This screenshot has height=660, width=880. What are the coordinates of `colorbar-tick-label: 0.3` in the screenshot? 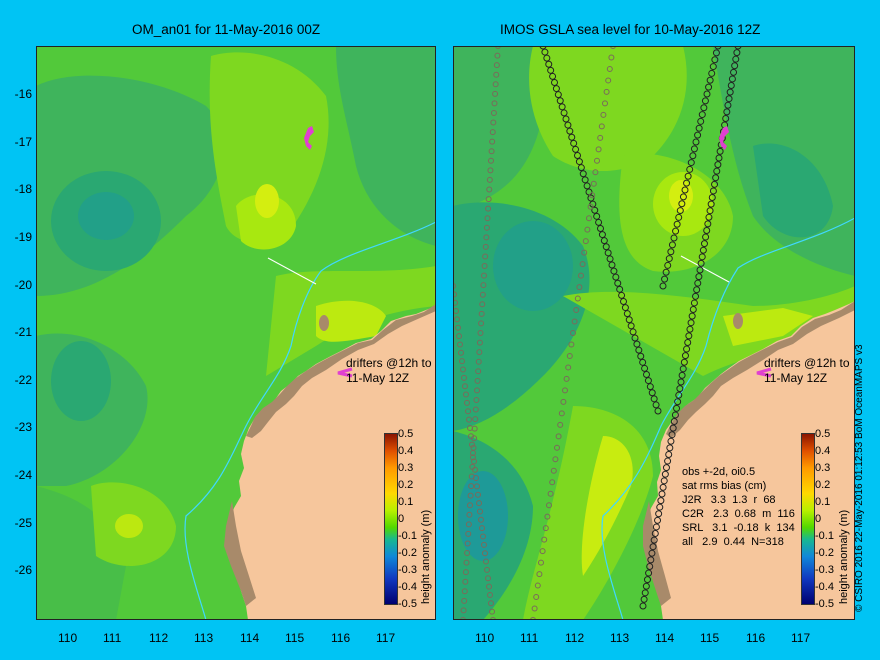 It's located at (823, 468).